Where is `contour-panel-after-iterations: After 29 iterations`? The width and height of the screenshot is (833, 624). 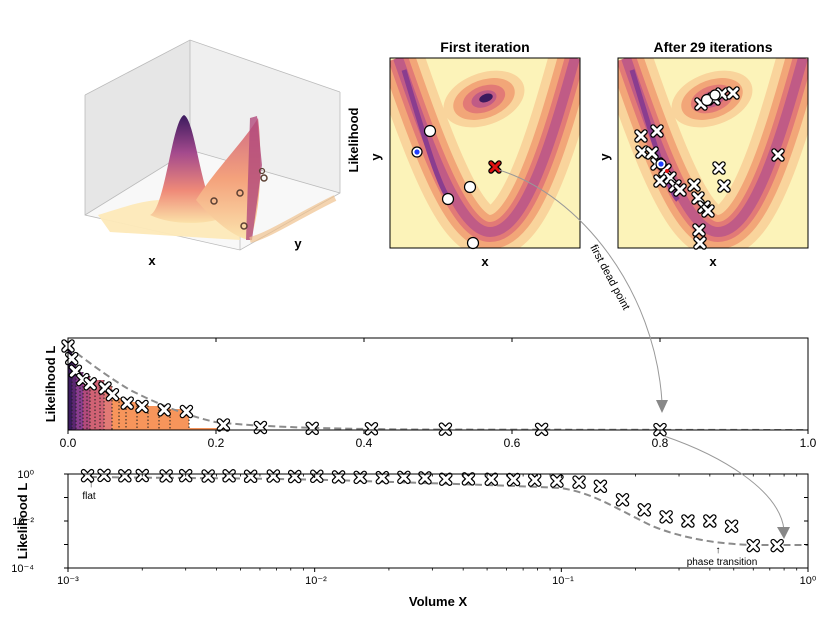
contour-panel-after-iterations: After 29 iterations is located at coordinates (703, 154).